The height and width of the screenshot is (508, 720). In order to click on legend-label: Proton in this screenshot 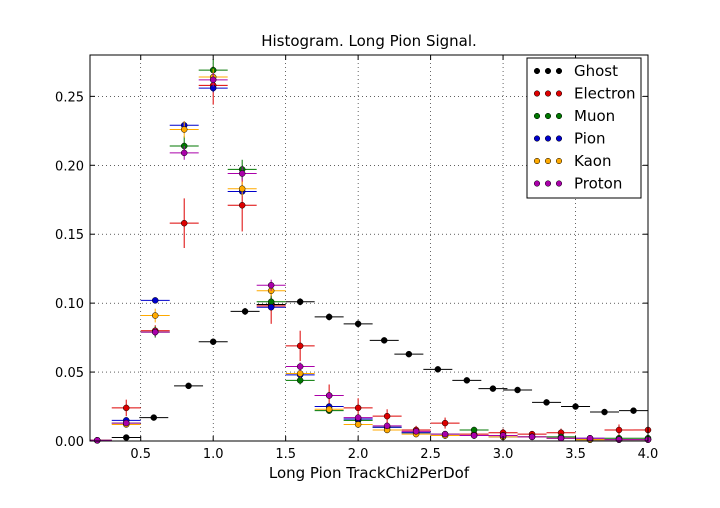, I will do `click(598, 184)`.